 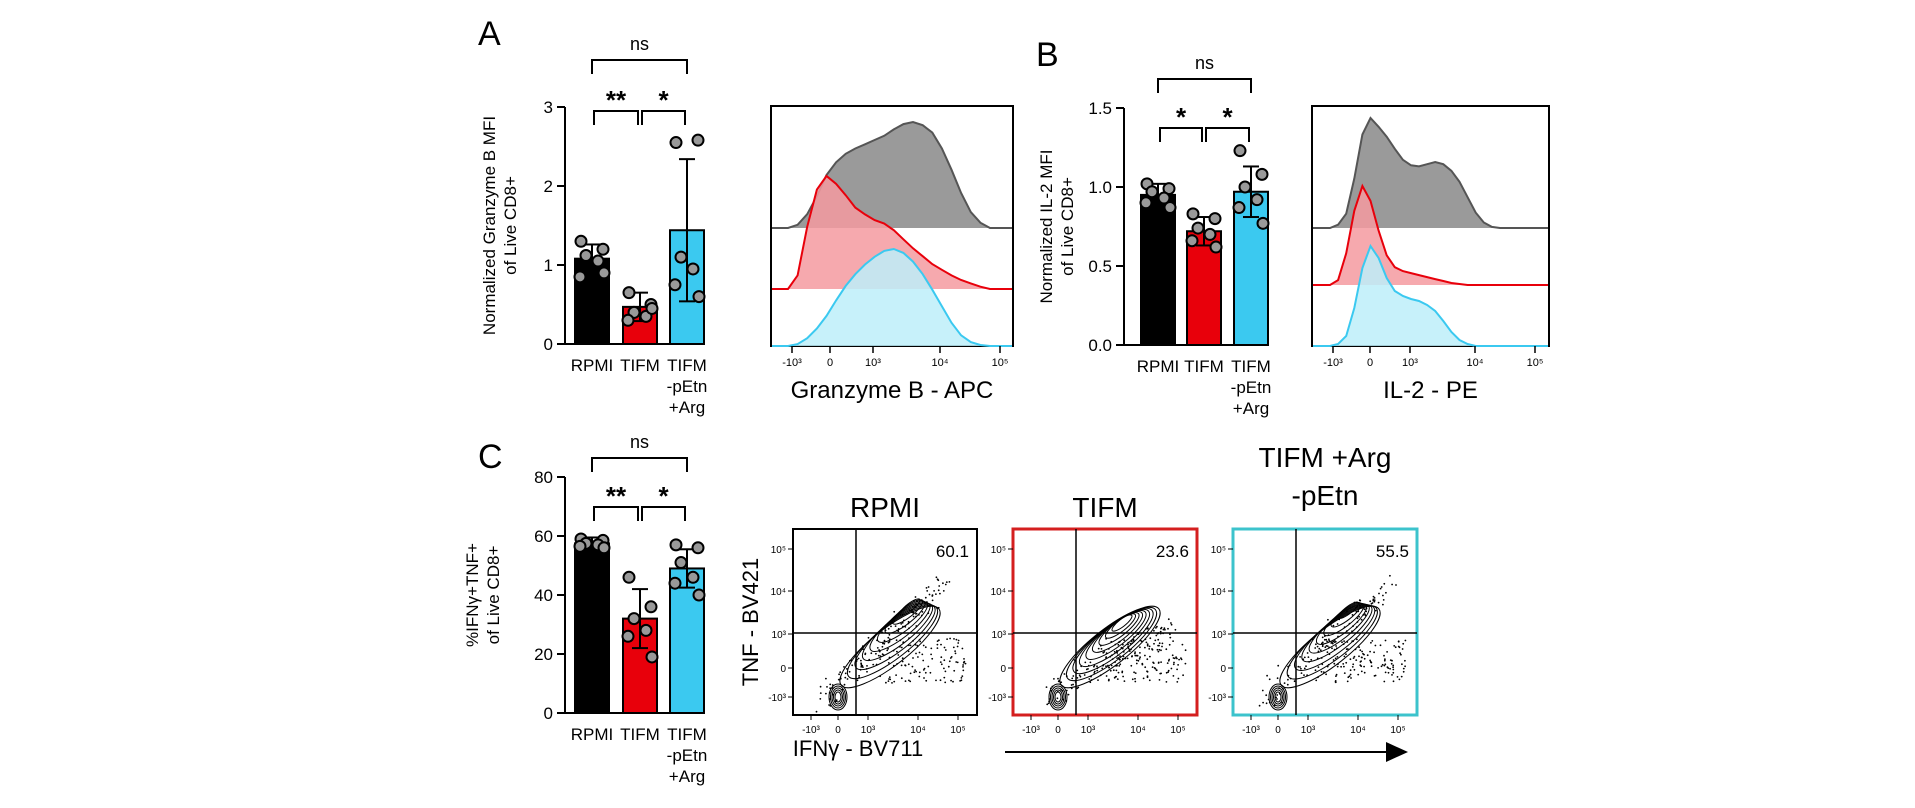 What do you see at coordinates (1100, 108) in the screenshot?
I see `y-tick-label: 1.5` at bounding box center [1100, 108].